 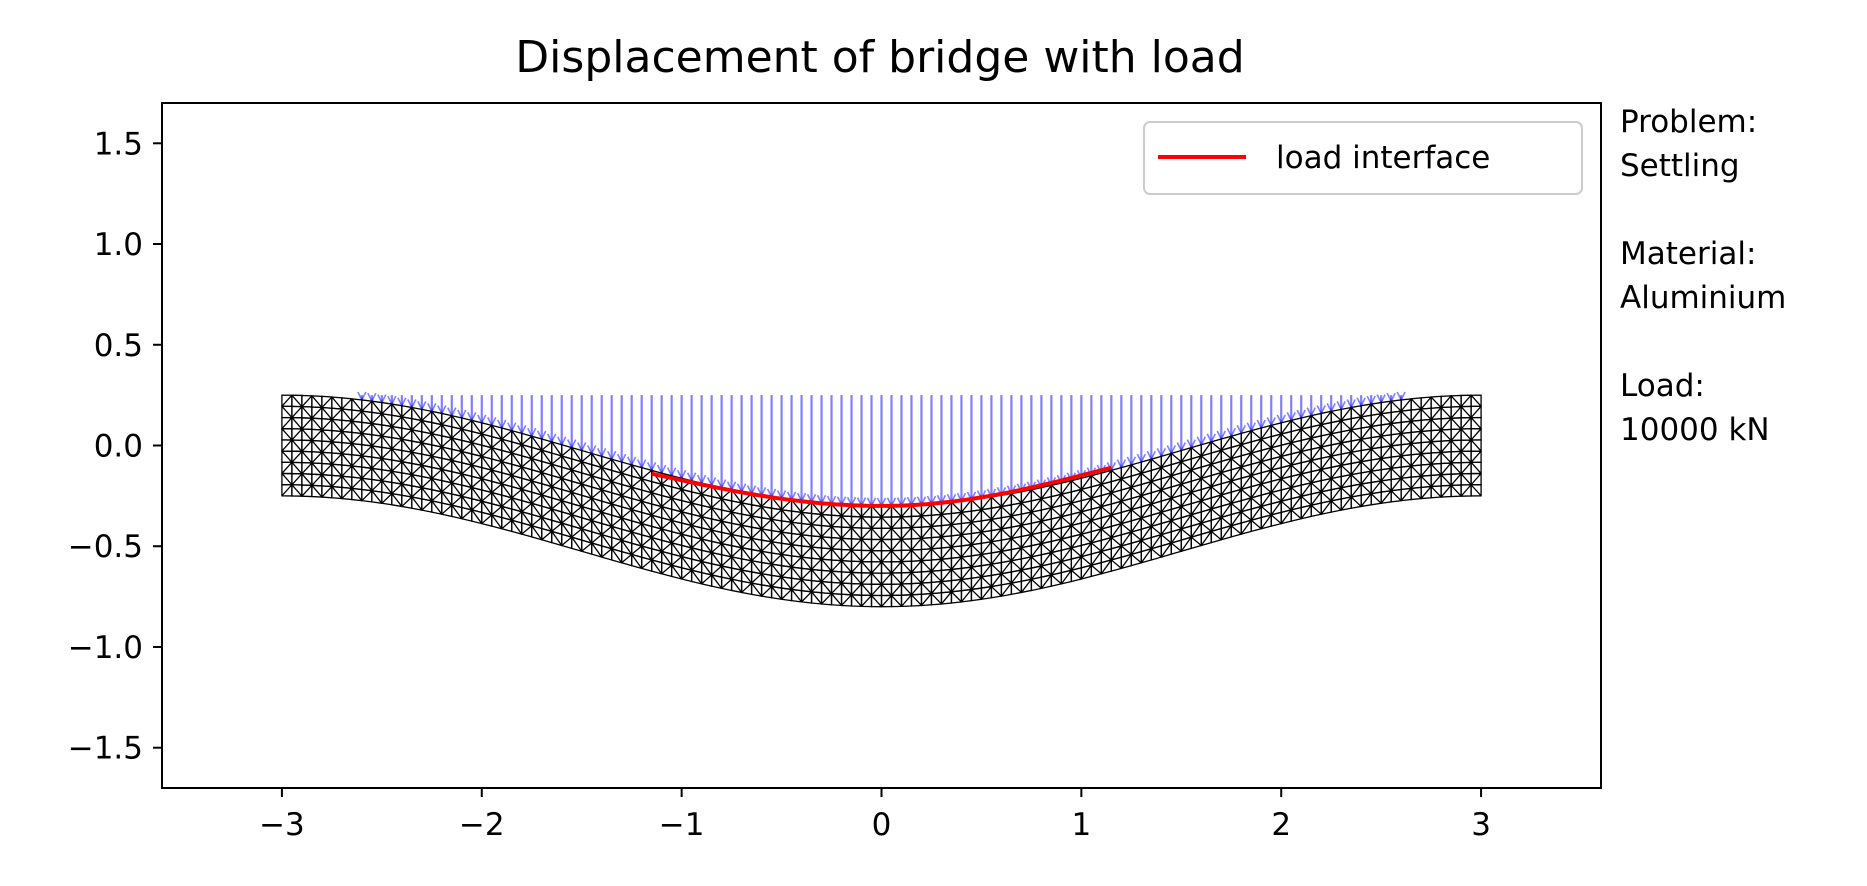 I want to click on x-tick-label: 2, so click(x=1281, y=825).